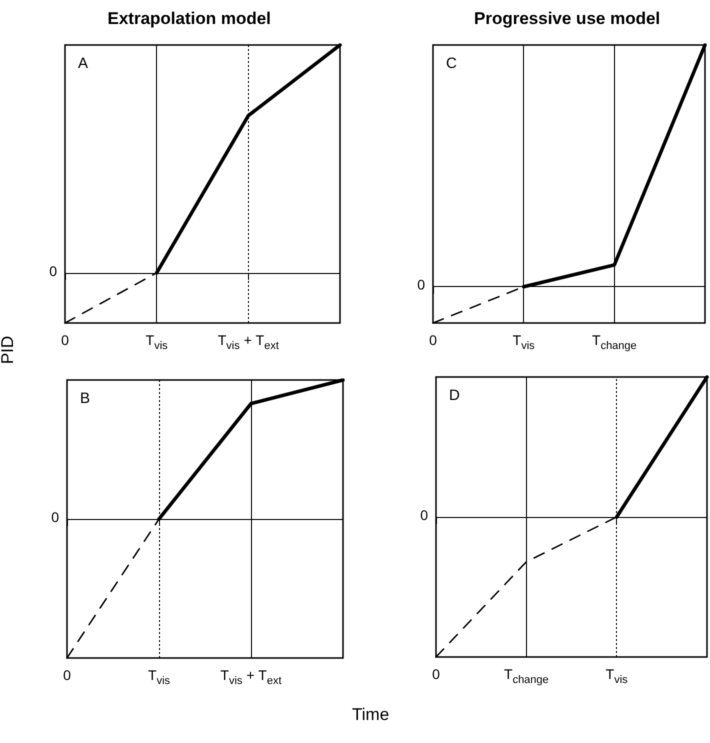 This screenshot has height=743, width=710. I want to click on text: D, so click(454, 395).